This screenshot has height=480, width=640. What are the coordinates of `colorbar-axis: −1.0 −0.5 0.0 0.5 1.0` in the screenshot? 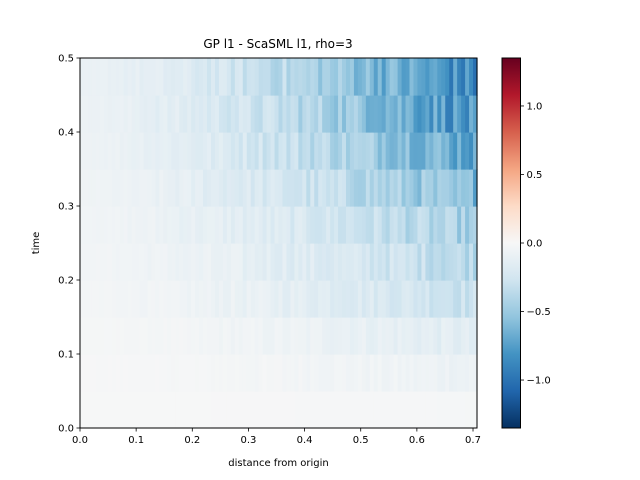 It's located at (535, 244).